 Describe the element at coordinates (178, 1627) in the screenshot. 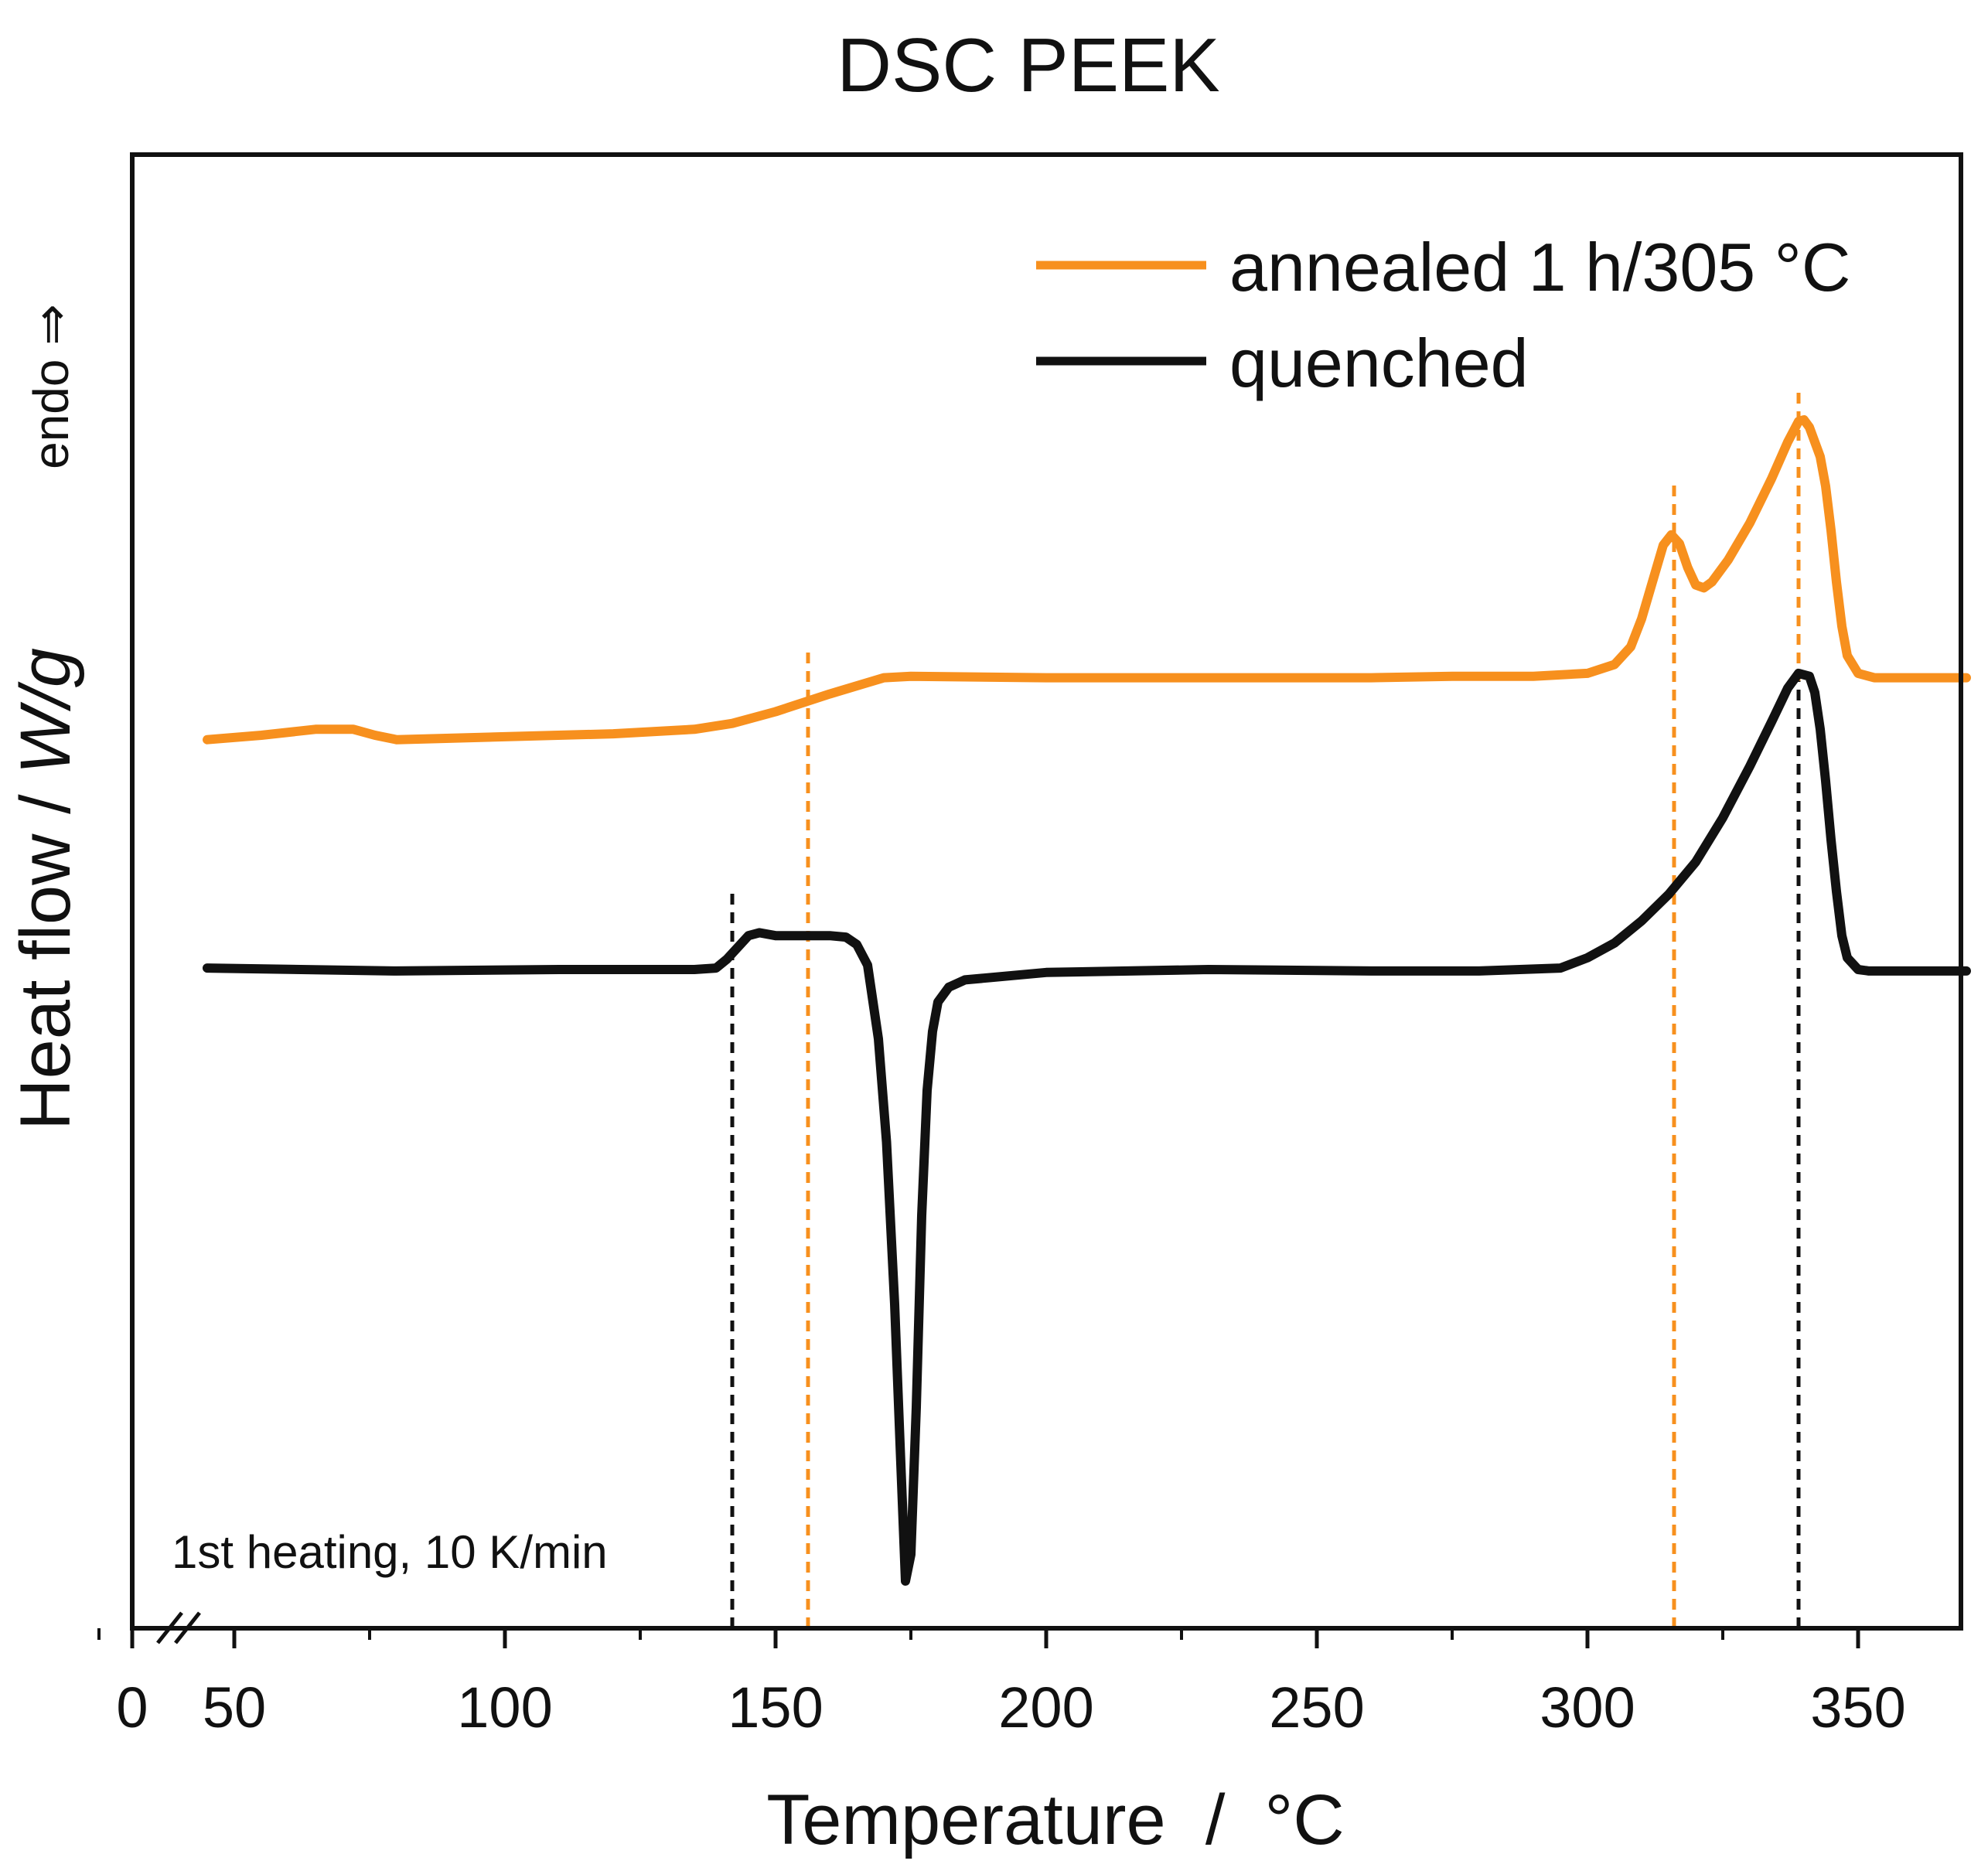

I see `axis-break-marker` at that location.